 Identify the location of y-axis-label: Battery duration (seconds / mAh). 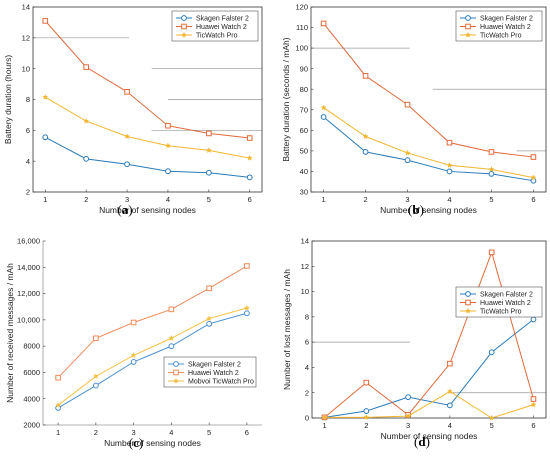
(286, 99).